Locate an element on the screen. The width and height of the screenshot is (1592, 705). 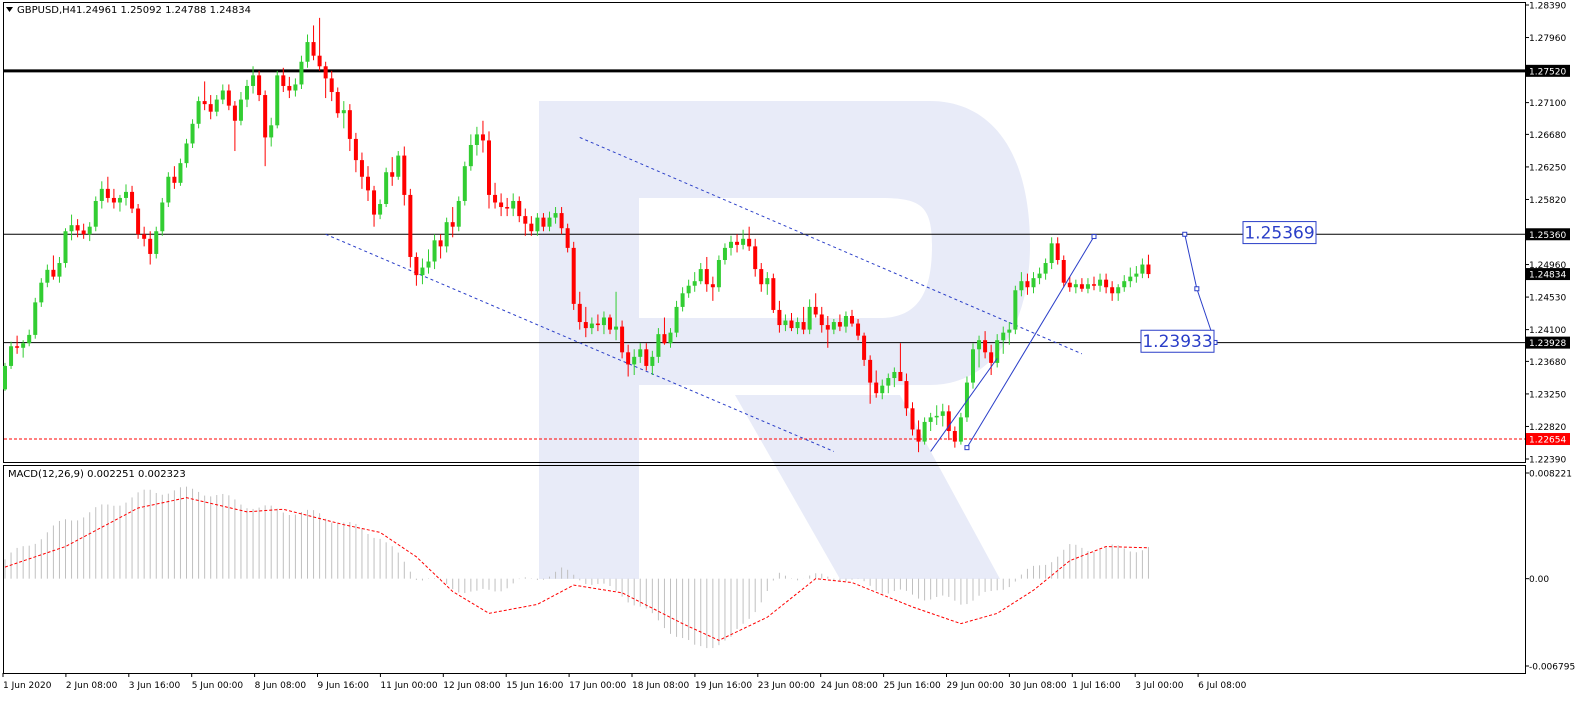
price-label-box: 1.22654 is located at coordinates (1548, 439).